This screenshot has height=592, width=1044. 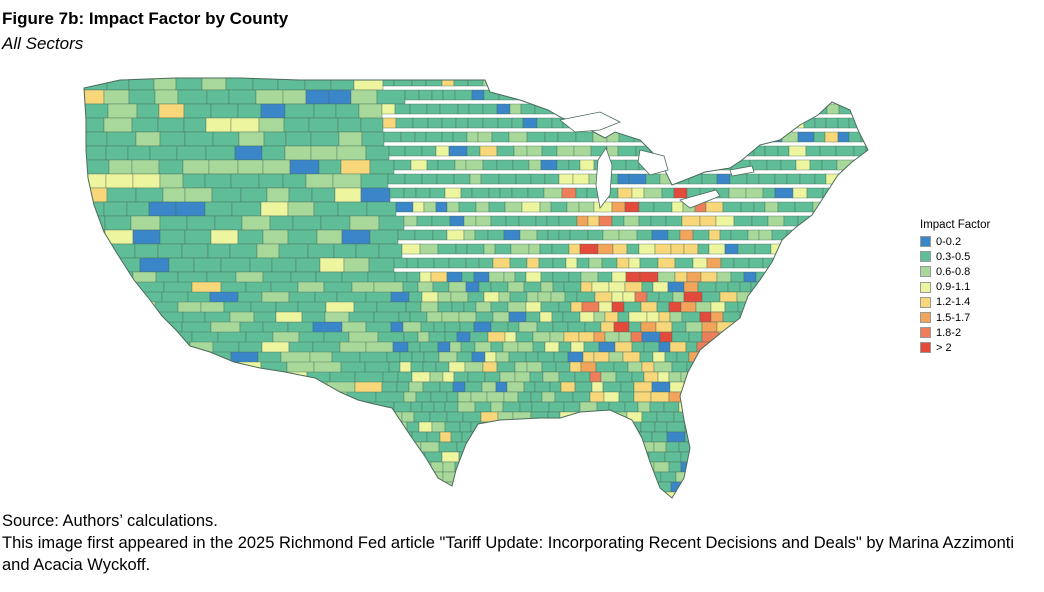 What do you see at coordinates (953, 317) in the screenshot?
I see `legend-label: 1.5-1.7` at bounding box center [953, 317].